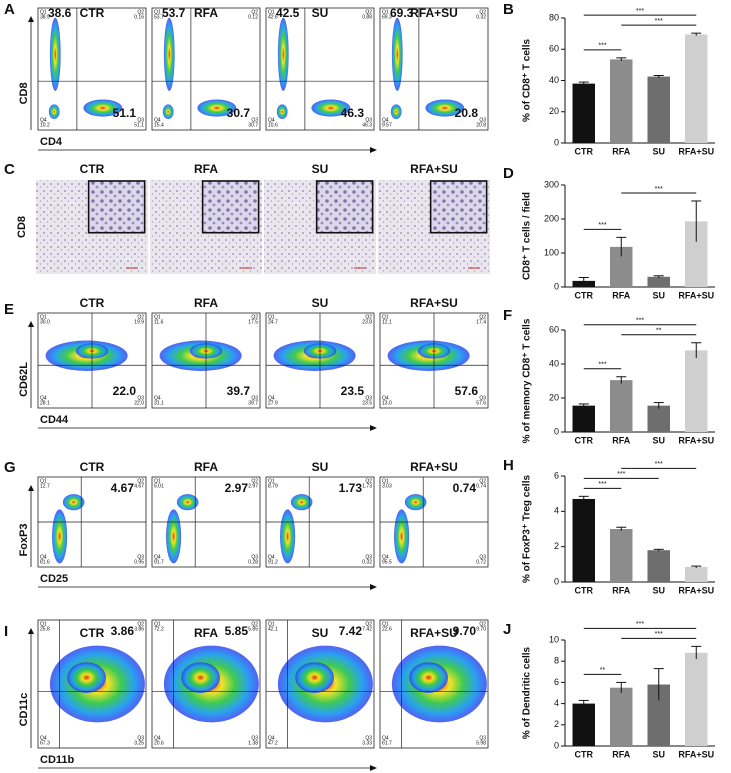  What do you see at coordinates (556, 703) in the screenshot?
I see `y-tick-label: 4` at bounding box center [556, 703].